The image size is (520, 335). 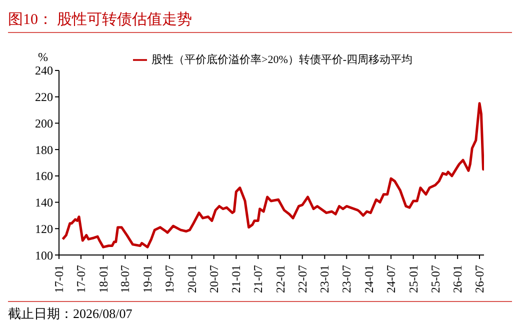 What do you see at coordinates (413, 279) in the screenshot?
I see `x-tick-label: 25-01` at bounding box center [413, 279].